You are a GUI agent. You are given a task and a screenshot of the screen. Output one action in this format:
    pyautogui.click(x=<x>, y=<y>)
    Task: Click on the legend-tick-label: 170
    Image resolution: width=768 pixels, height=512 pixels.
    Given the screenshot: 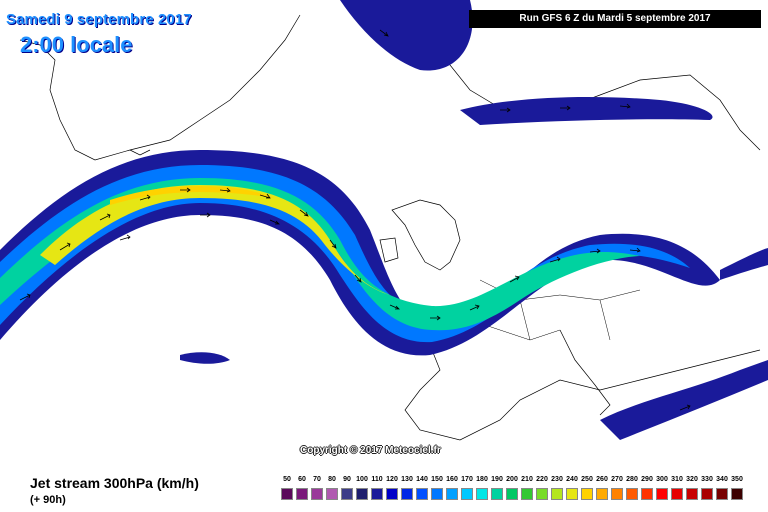 What is the action you would take?
    pyautogui.click(x=467, y=479)
    